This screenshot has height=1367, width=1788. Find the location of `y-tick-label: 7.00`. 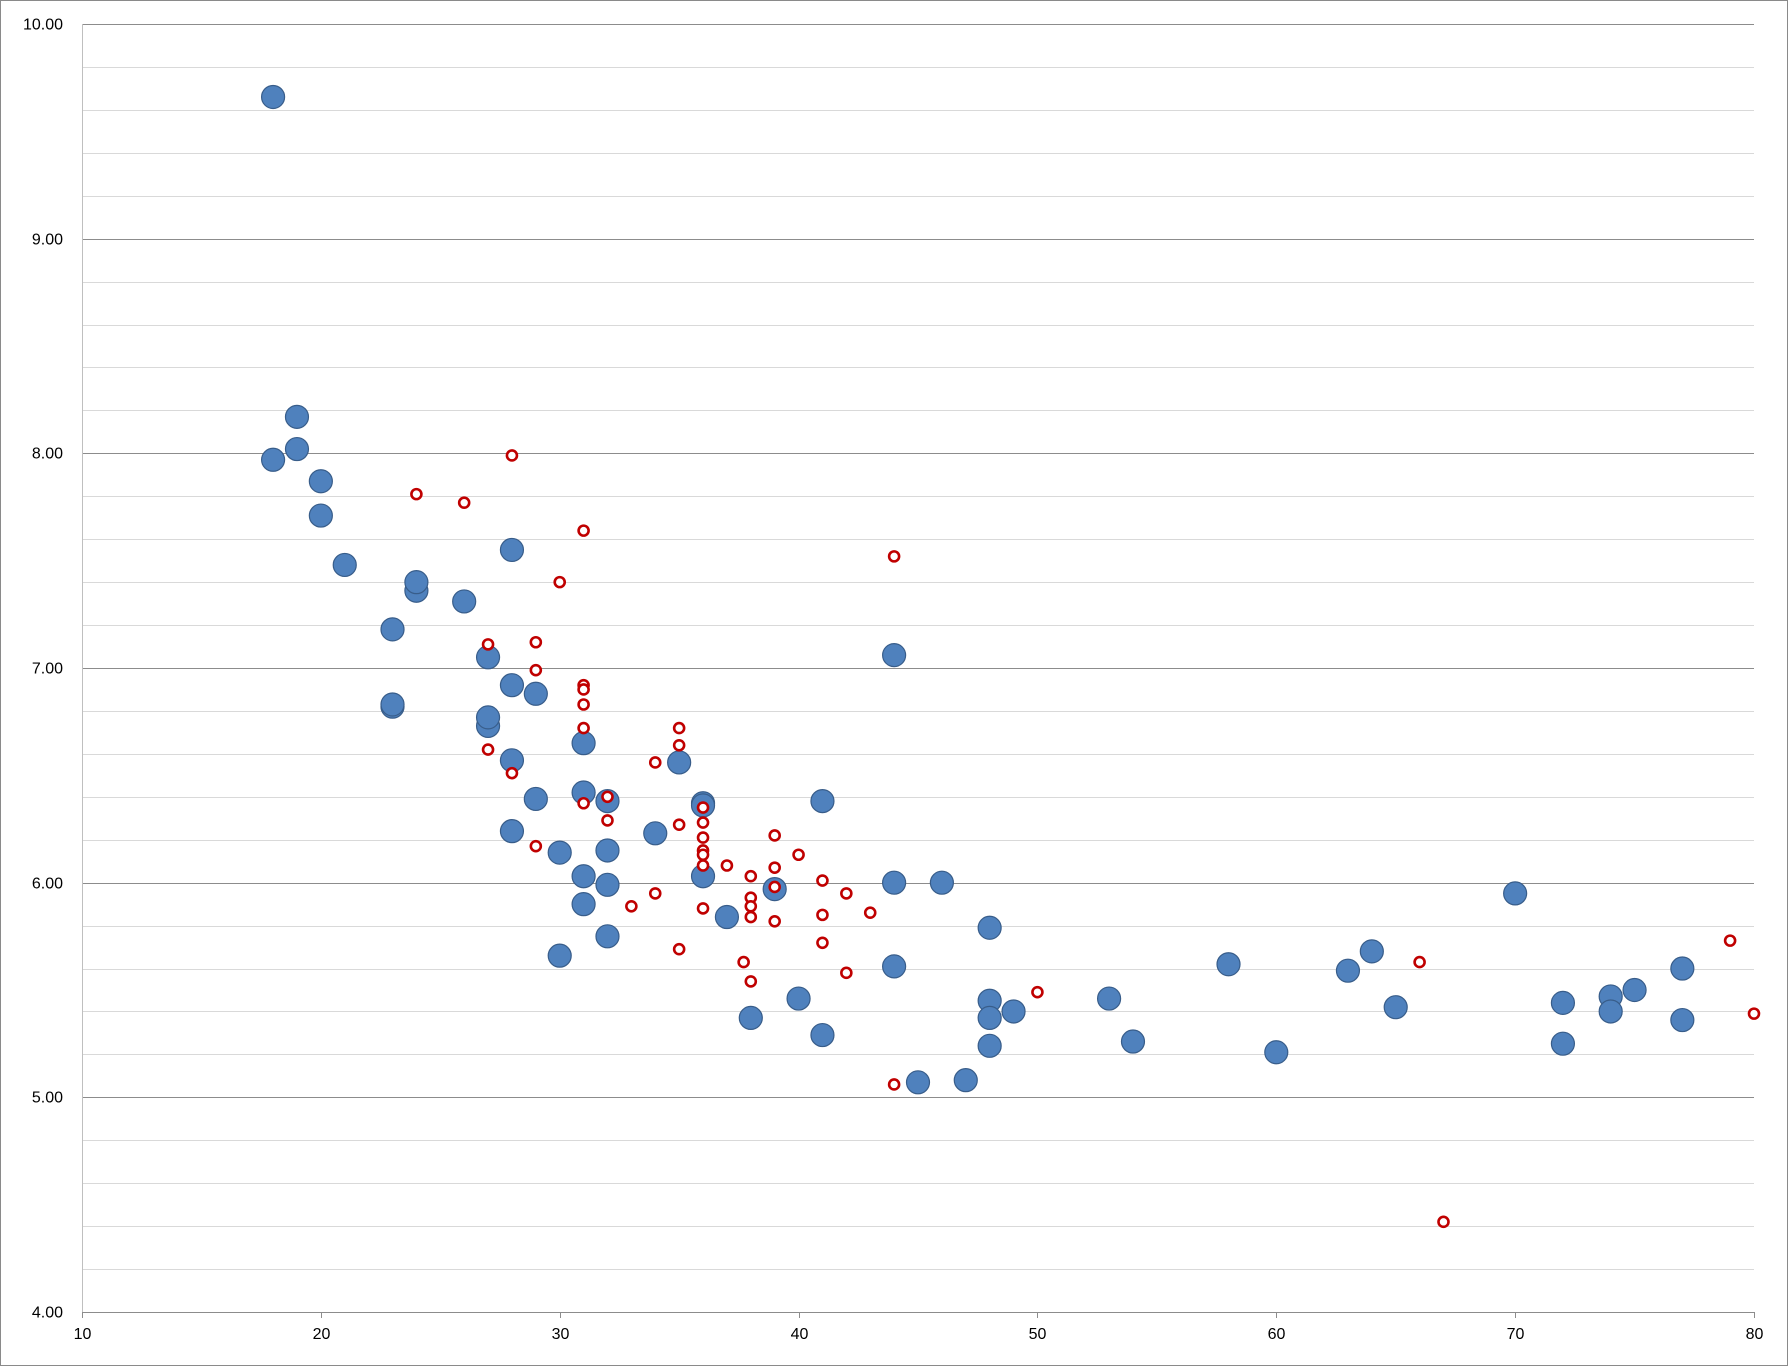

y-tick-label: 7.00 is located at coordinates (47, 669).